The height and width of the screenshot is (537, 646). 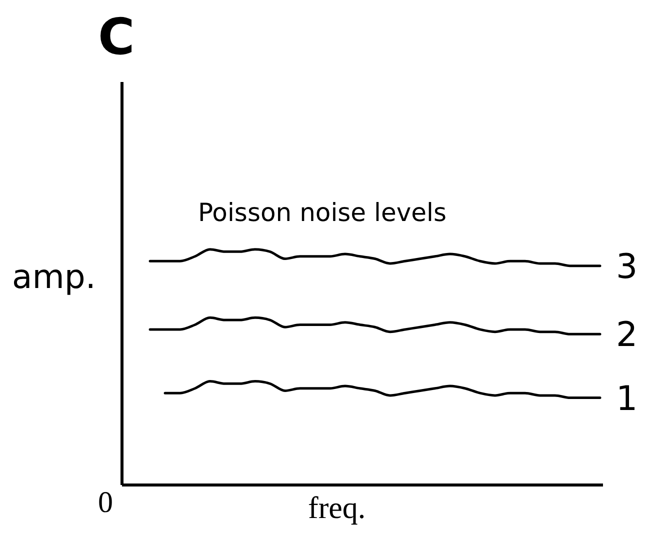 What do you see at coordinates (322, 212) in the screenshot?
I see `text: Poisson noise levels` at bounding box center [322, 212].